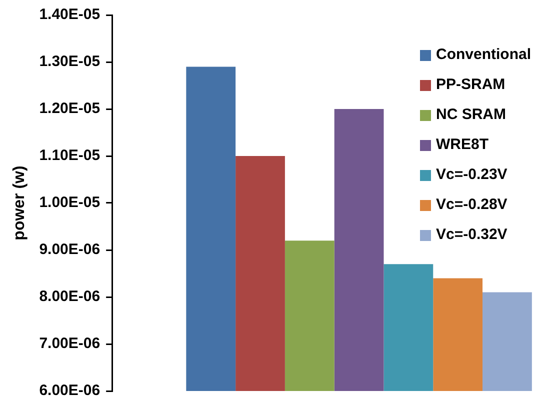 This screenshot has height=406, width=546. Describe the element at coordinates (69, 15) in the screenshot. I see `y-tick-label: 1.40E-05` at that location.